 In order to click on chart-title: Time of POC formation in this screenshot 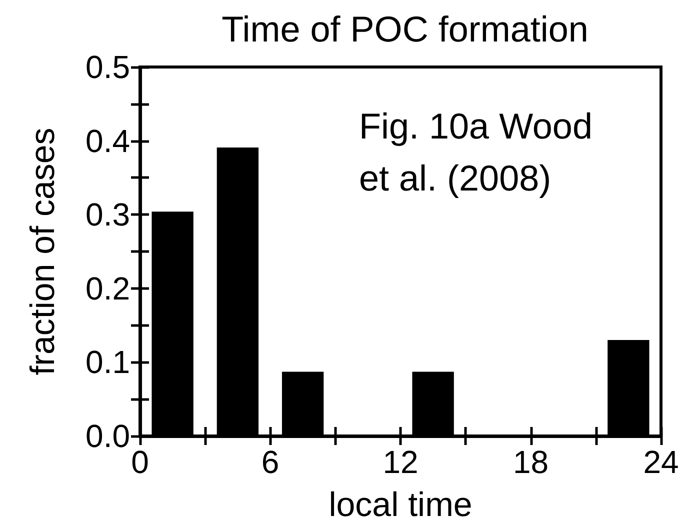, I will do `click(405, 29)`.